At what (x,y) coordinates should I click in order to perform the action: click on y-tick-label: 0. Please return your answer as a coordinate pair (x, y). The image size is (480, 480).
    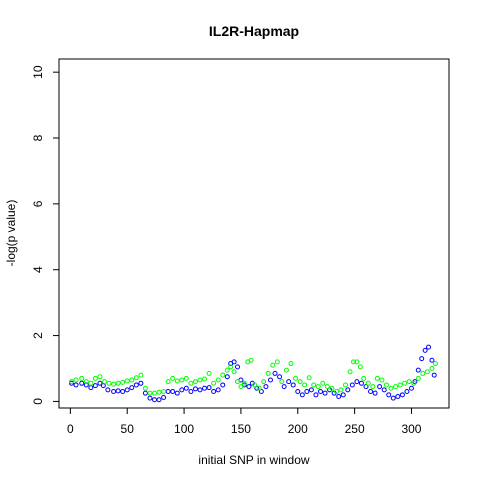
    Looking at the image, I should click on (38, 401).